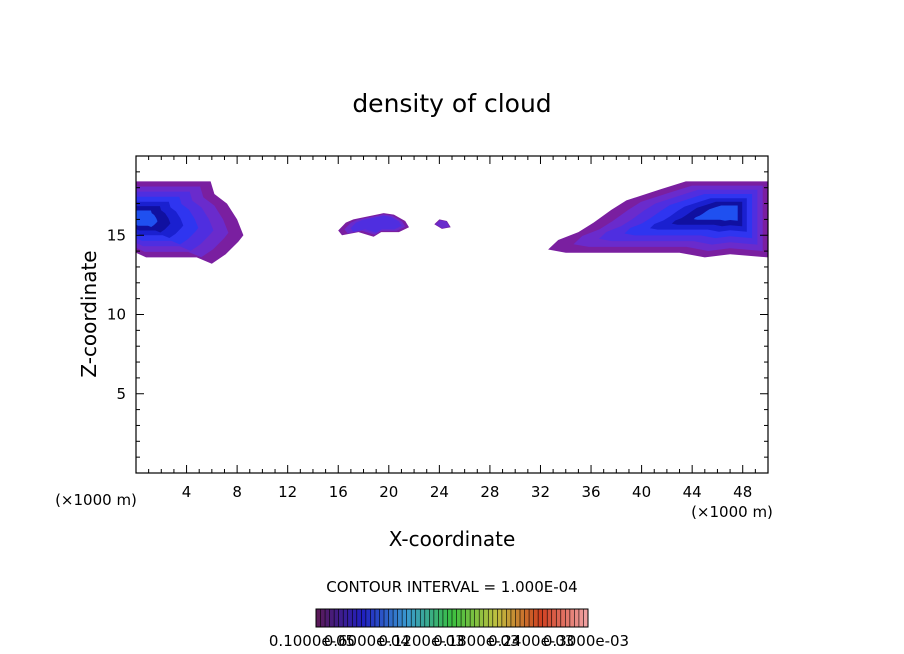 The width and height of the screenshot is (904, 654). Describe the element at coordinates (452, 222) in the screenshot. I see `cloud-regions` at that location.